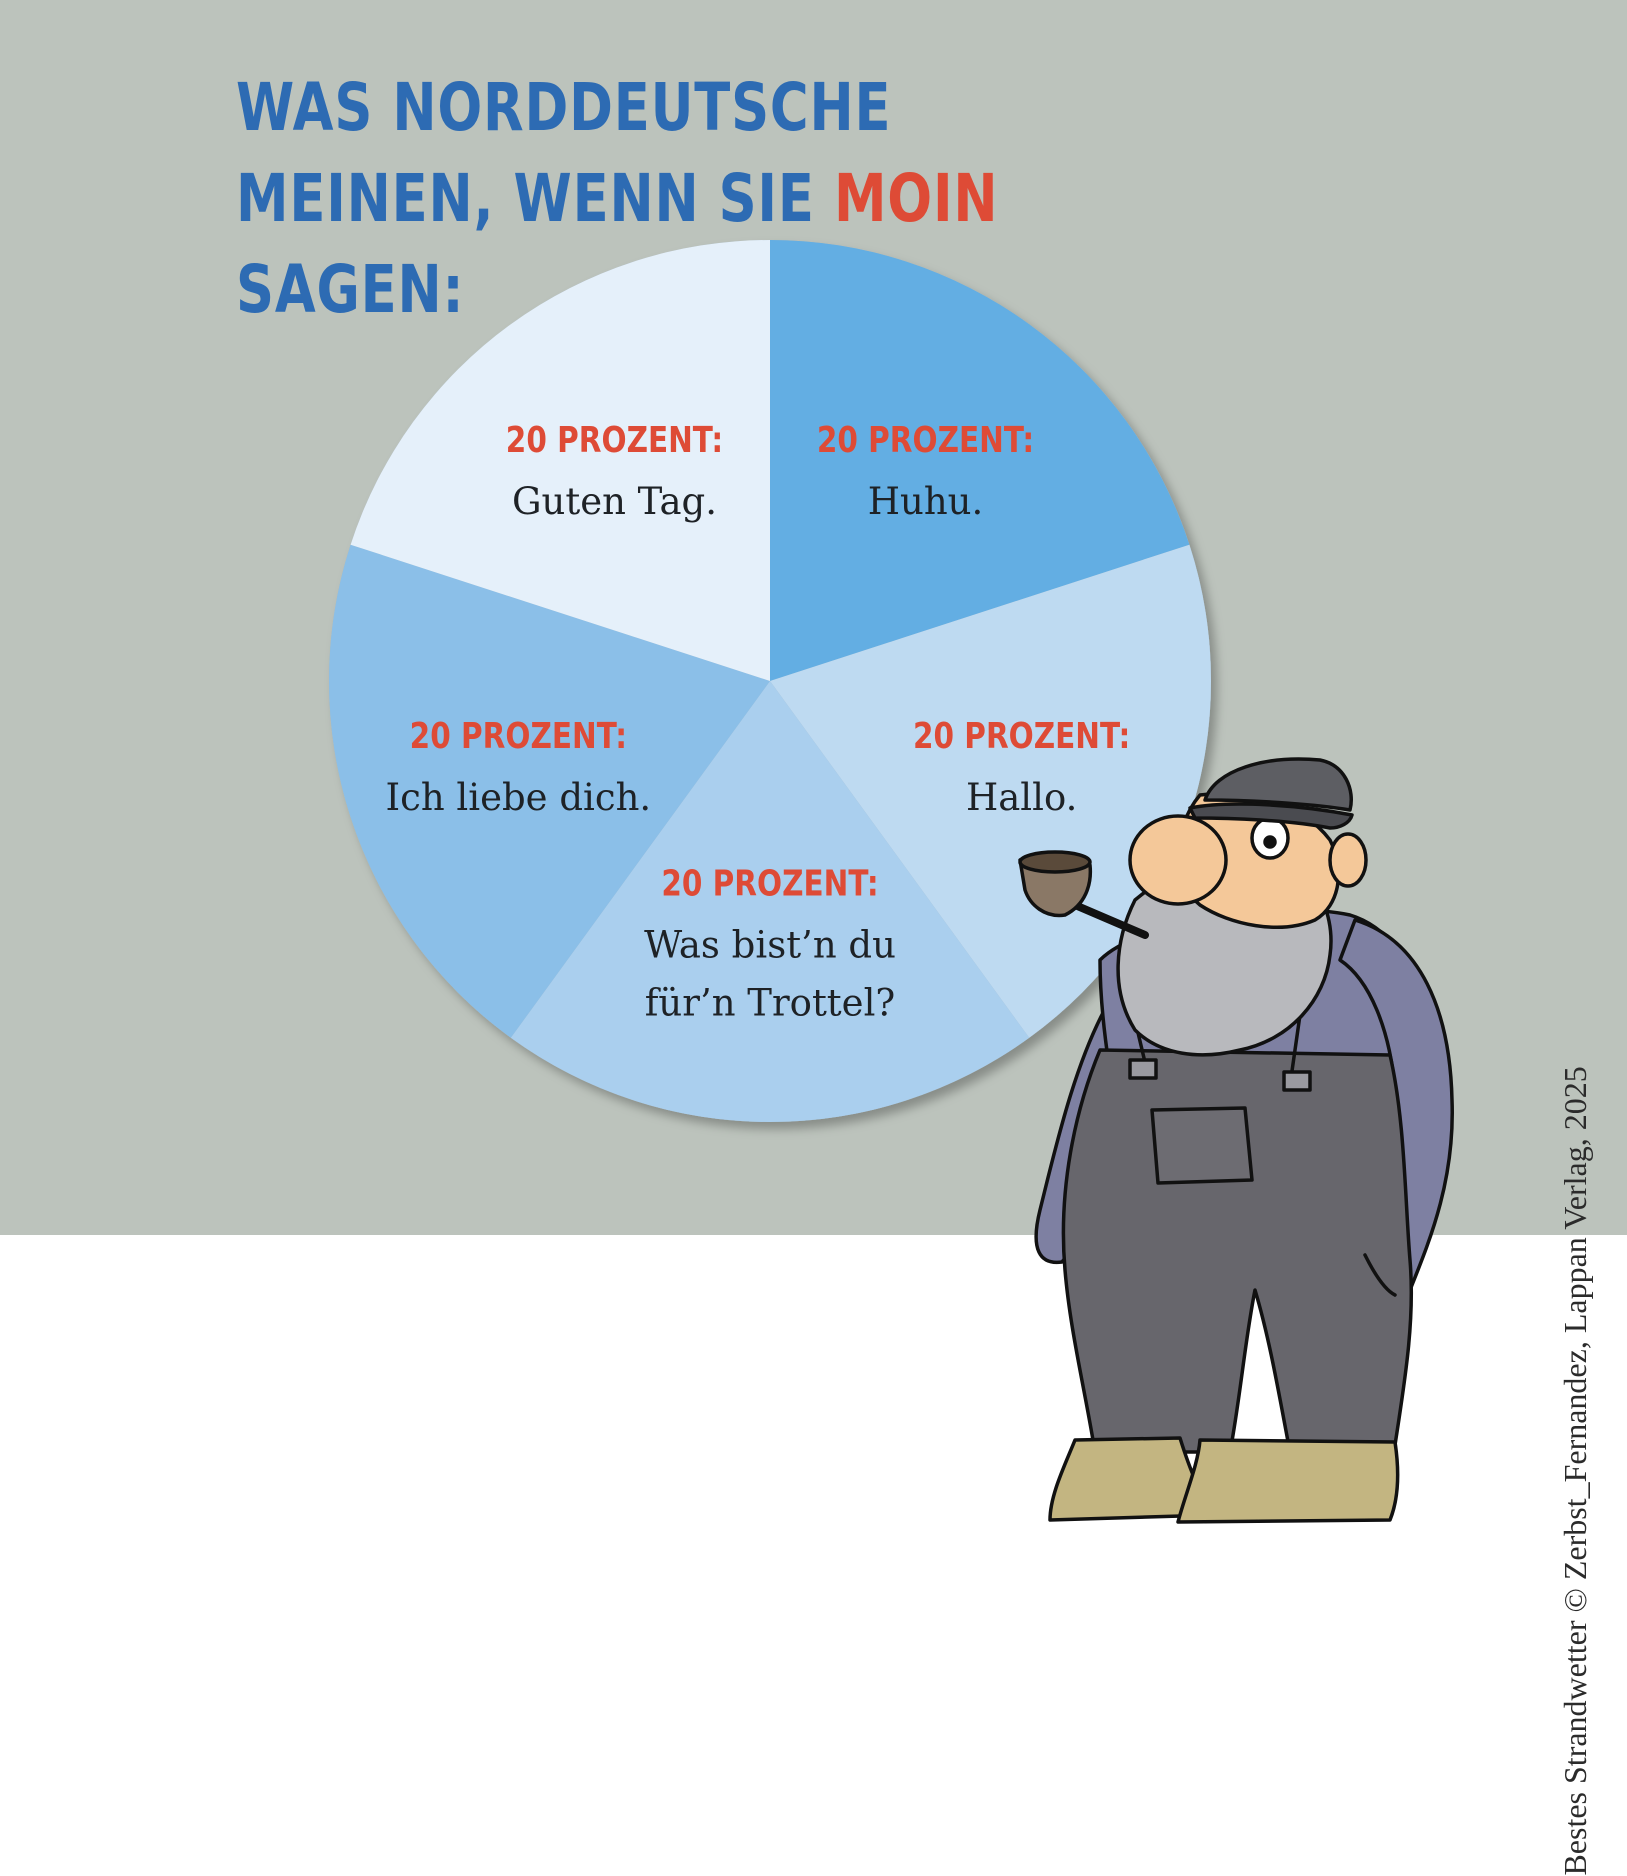 The image size is (1627, 1876). I want to click on left-buckle, so click(1143, 1069).